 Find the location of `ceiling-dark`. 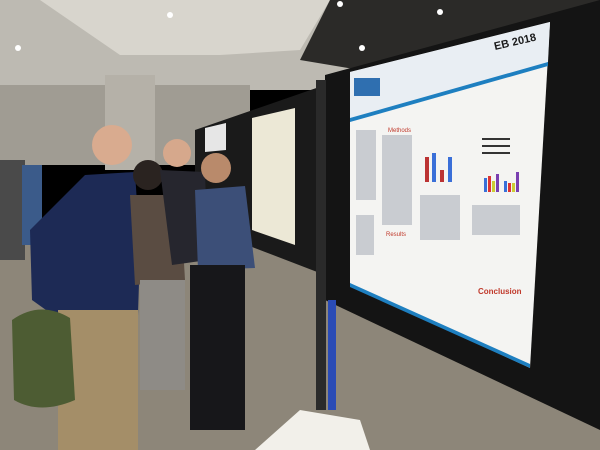

ceiling-dark is located at coordinates (450, 35).